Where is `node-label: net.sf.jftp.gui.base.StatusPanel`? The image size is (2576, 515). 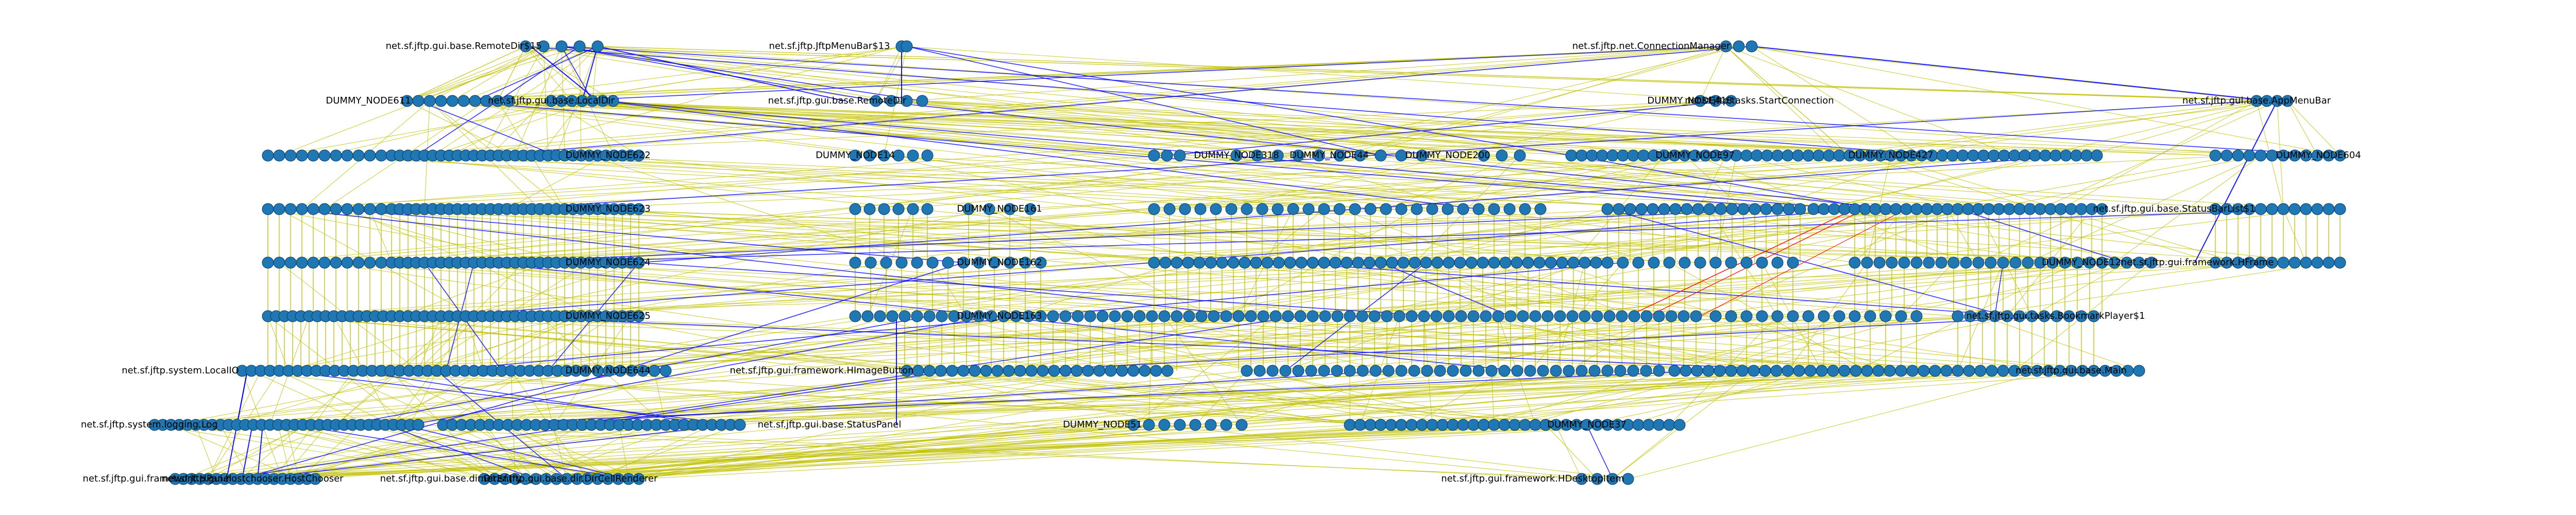
node-label: net.sf.jftp.gui.base.StatusPanel is located at coordinates (830, 425).